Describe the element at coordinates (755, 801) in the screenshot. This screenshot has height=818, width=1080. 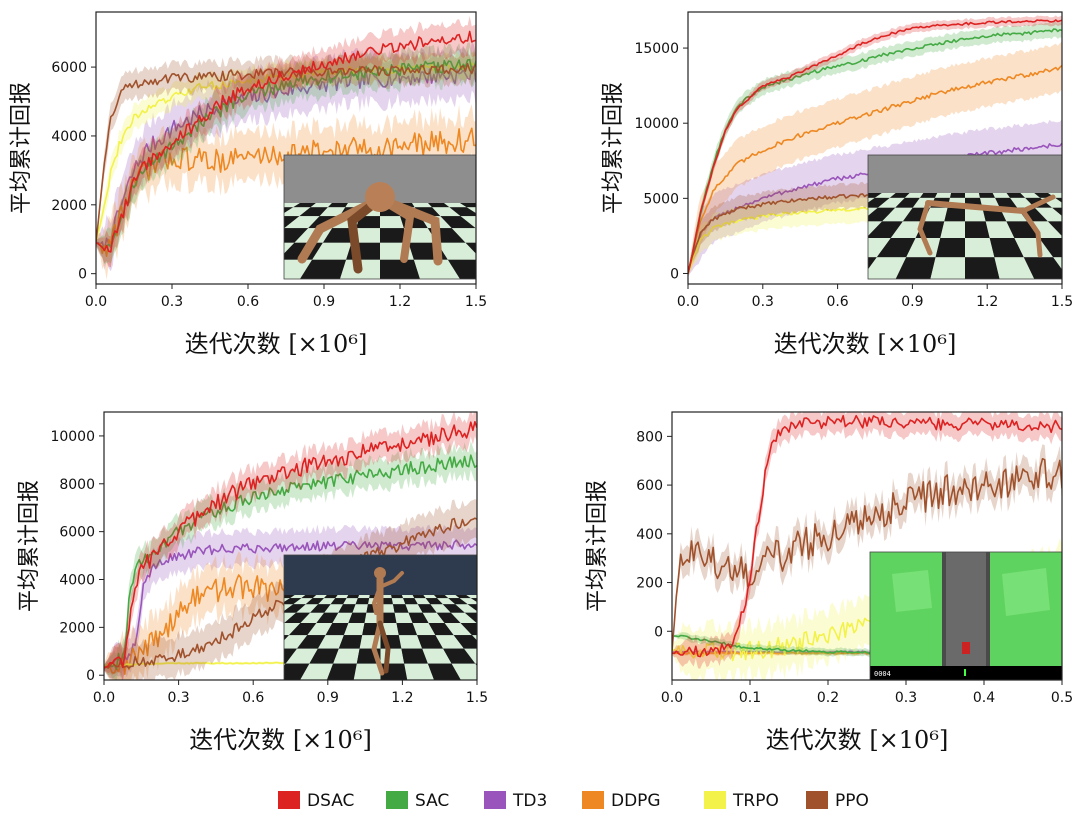
I see `legend-label: TRPO` at that location.